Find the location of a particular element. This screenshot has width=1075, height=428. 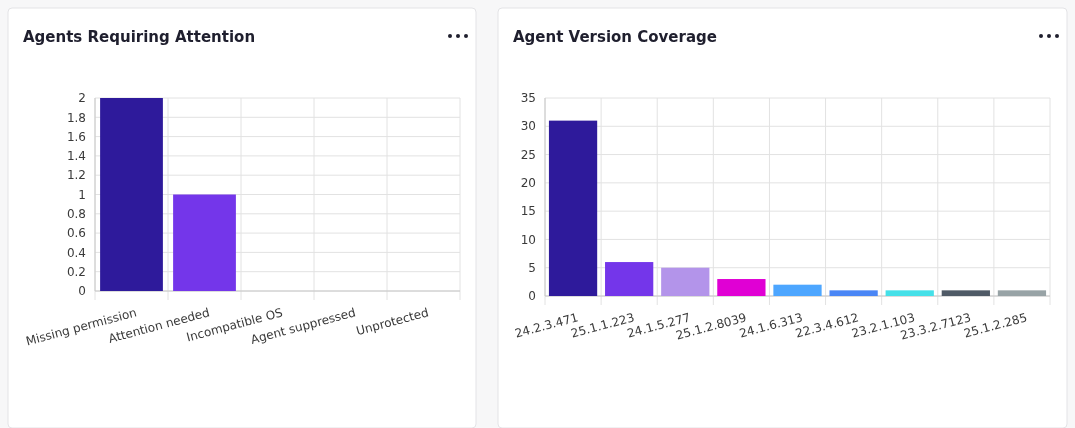

y-tick-label: 15 is located at coordinates (528, 211).